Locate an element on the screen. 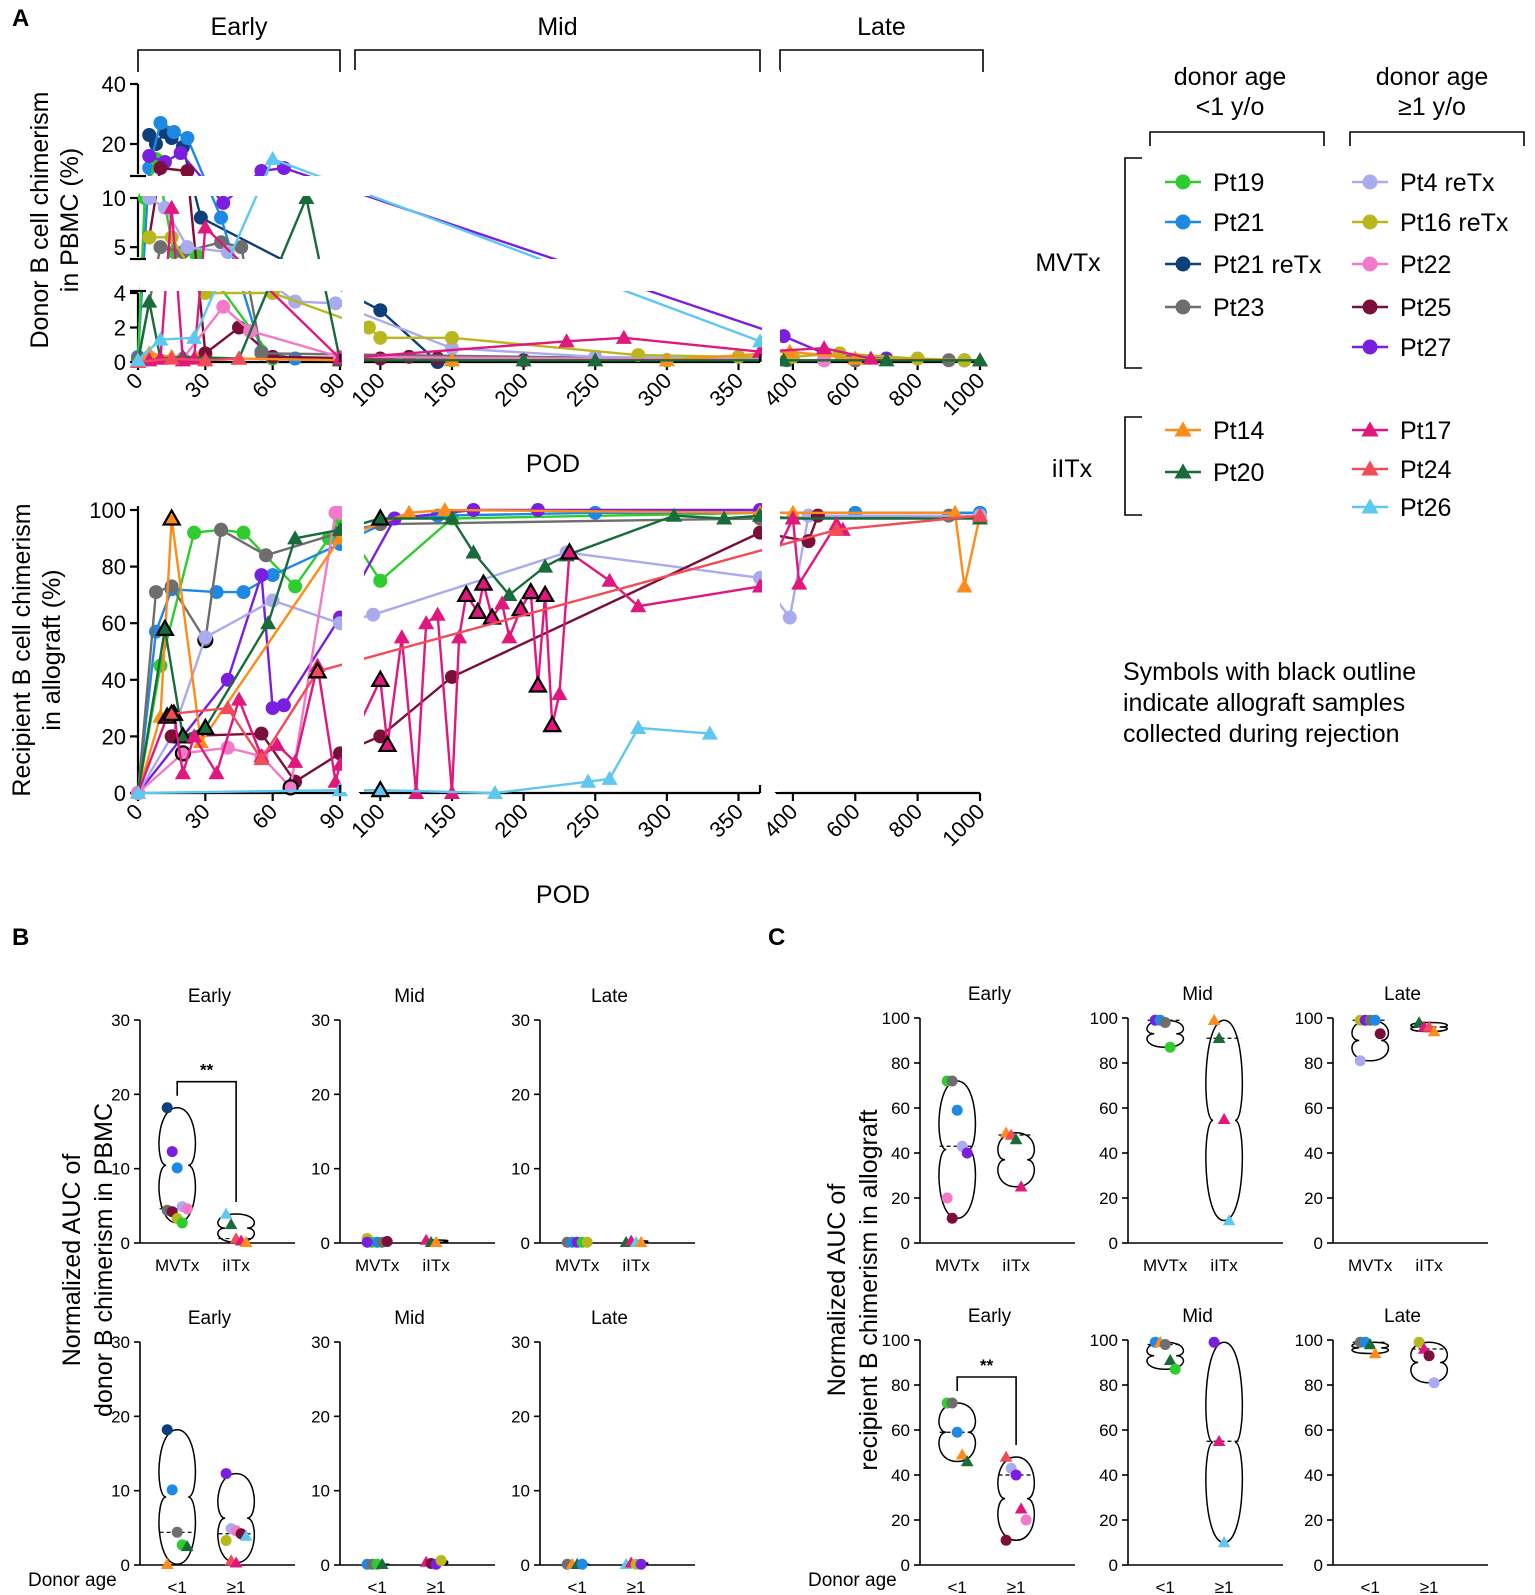 The width and height of the screenshot is (1535, 1595). period-bracket-mid is located at coordinates (557, 60).